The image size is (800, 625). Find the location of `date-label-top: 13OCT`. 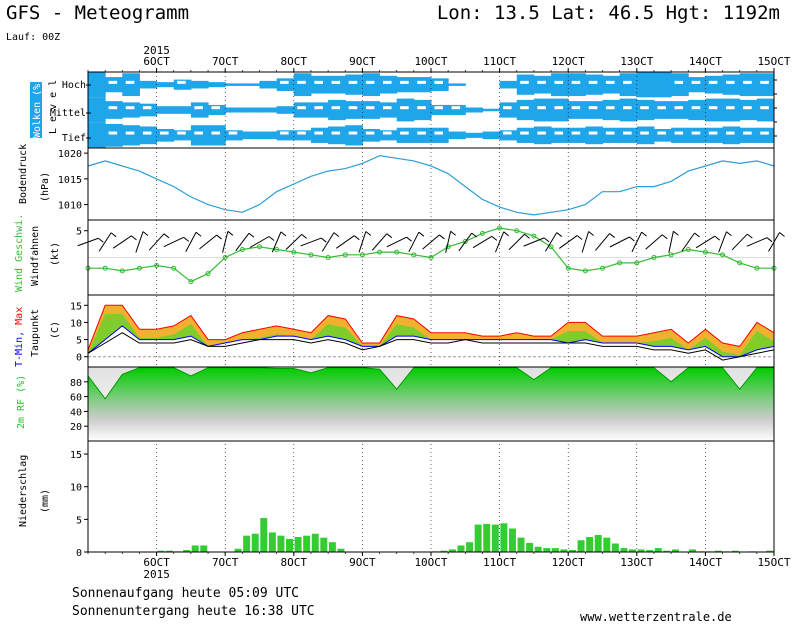

date-label-top: 13OCT is located at coordinates (636, 61).